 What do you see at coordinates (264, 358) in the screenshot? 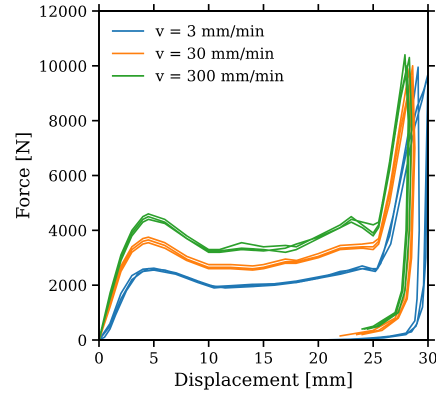
I see `x-tick-label: 15` at bounding box center [264, 358].